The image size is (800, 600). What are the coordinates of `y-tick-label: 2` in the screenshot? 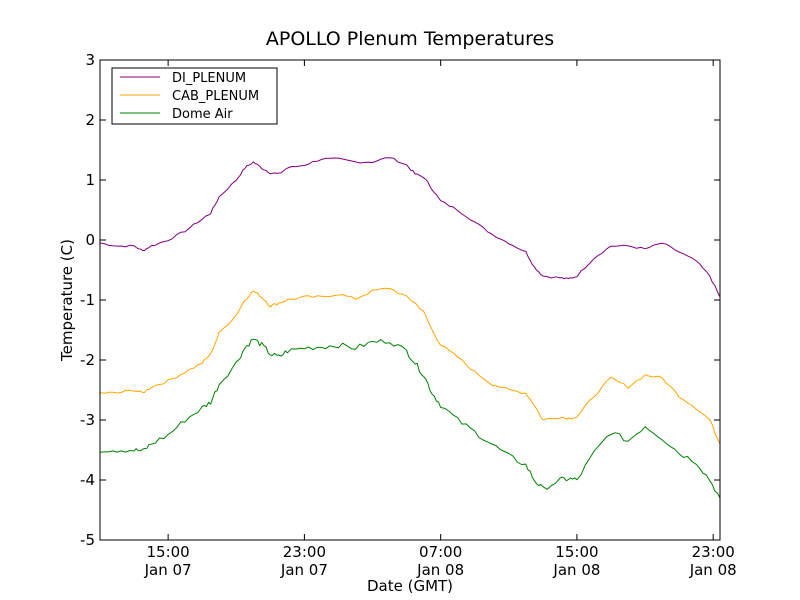 It's located at (90, 120).